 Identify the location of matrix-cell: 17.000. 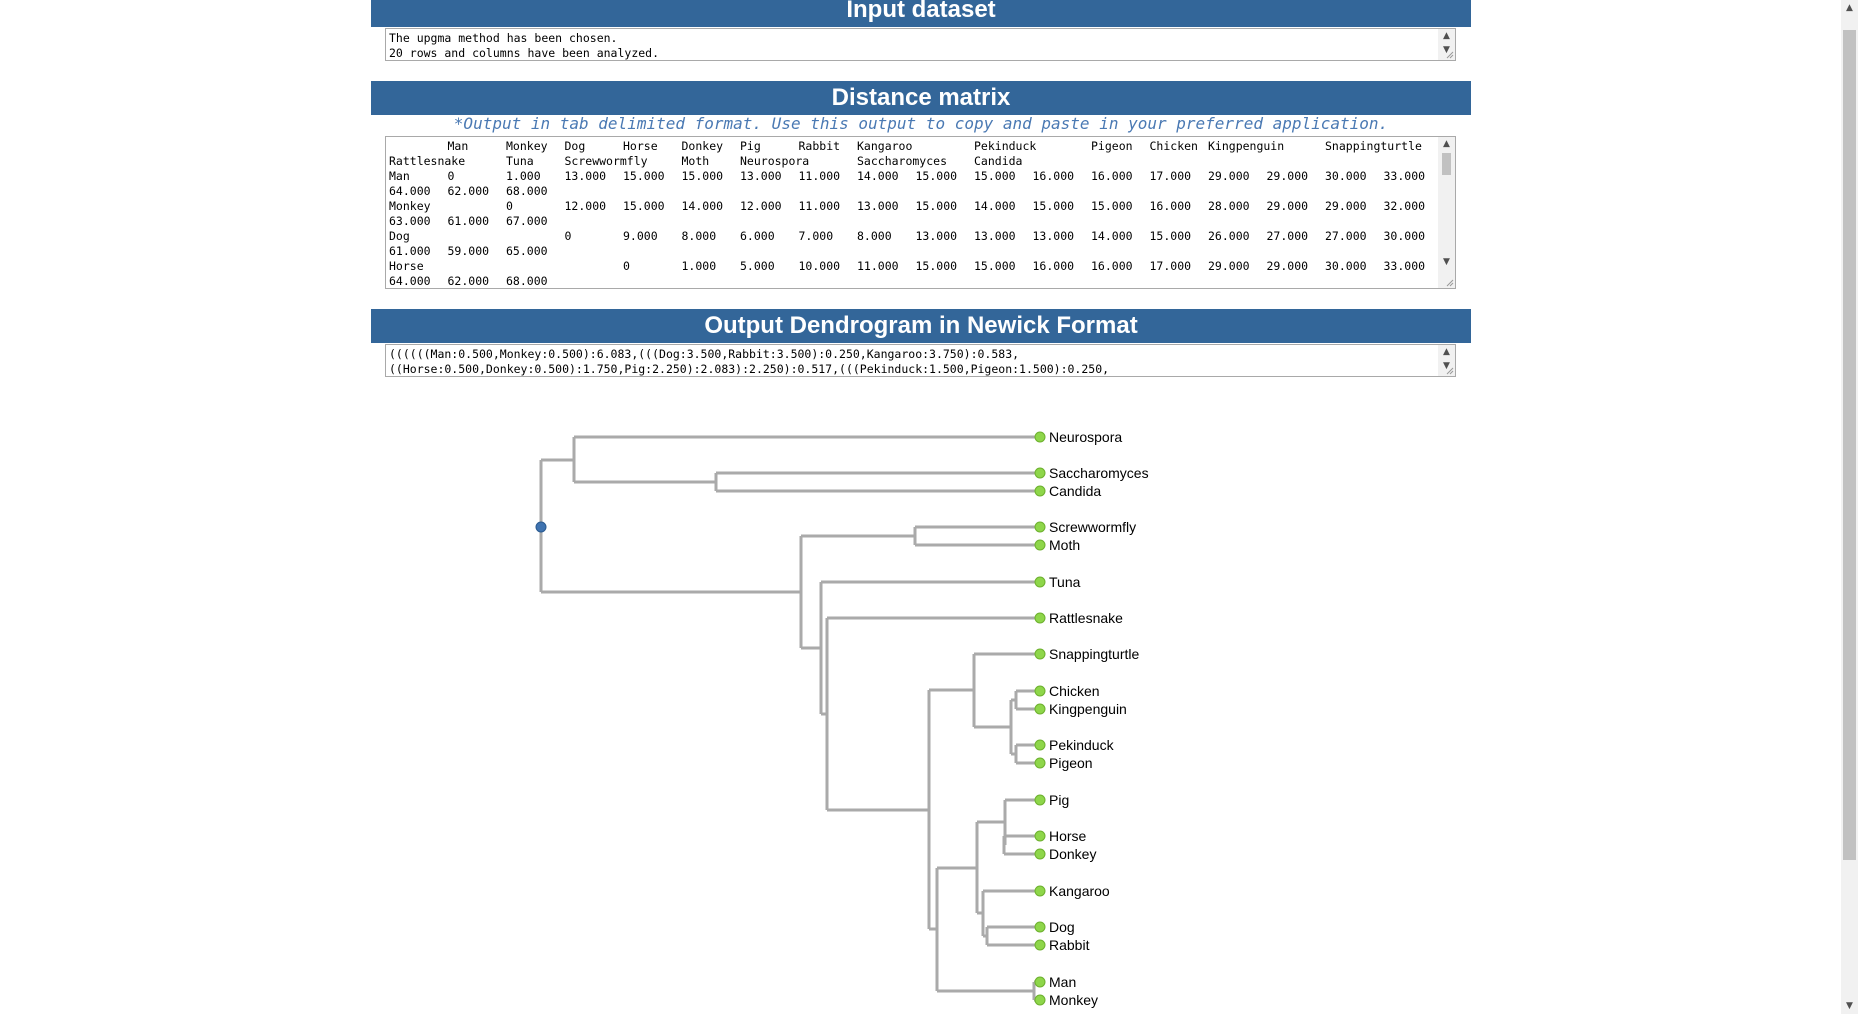
(1170, 266).